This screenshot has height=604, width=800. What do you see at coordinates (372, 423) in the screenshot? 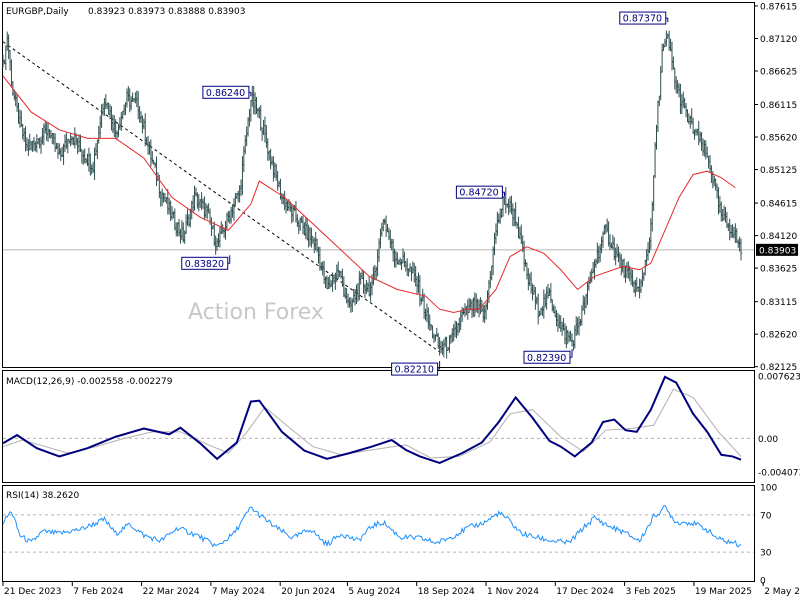
I see `macd-signal-line` at bounding box center [372, 423].